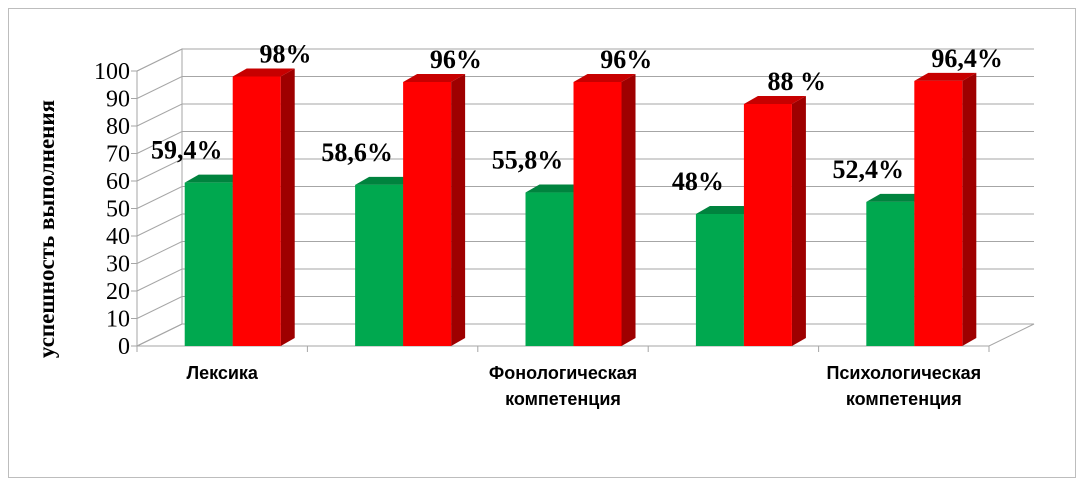 The width and height of the screenshot is (1086, 488). Describe the element at coordinates (118, 182) in the screenshot. I see `y-tick-label: 60` at that location.